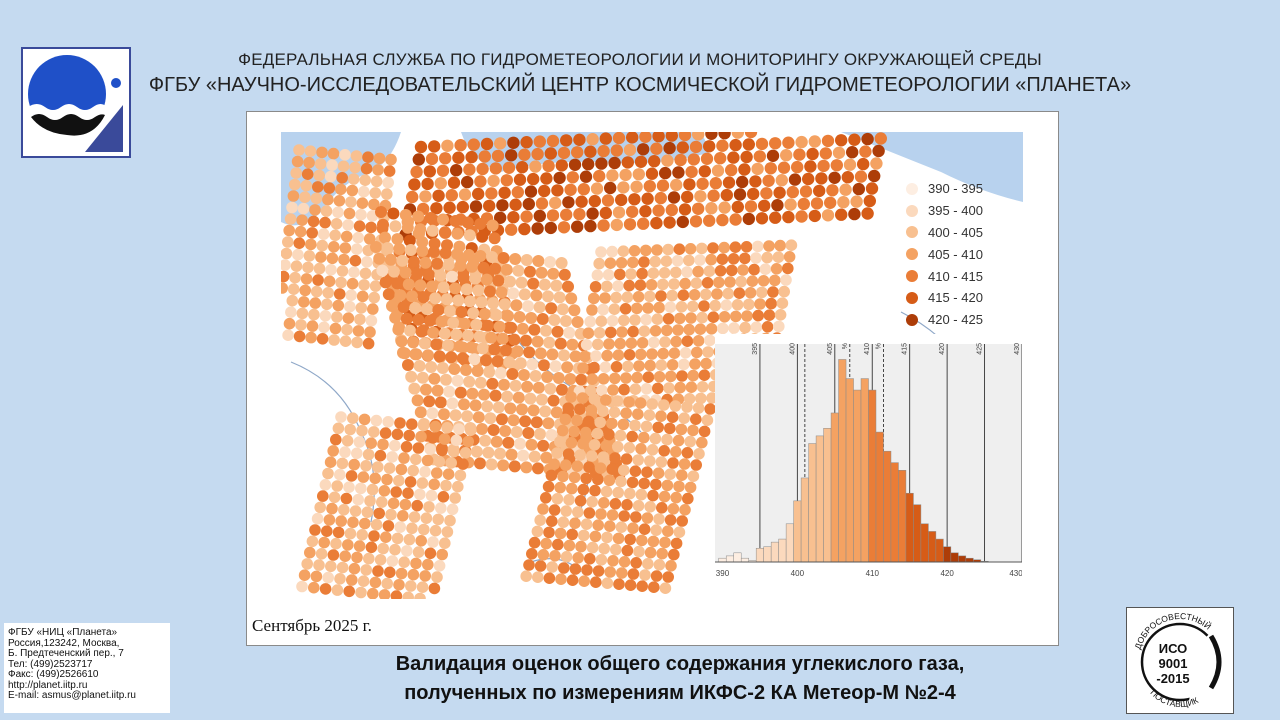  What do you see at coordinates (1173, 648) in the screenshot?
I see `iso-line-1: ИСО` at bounding box center [1173, 648].